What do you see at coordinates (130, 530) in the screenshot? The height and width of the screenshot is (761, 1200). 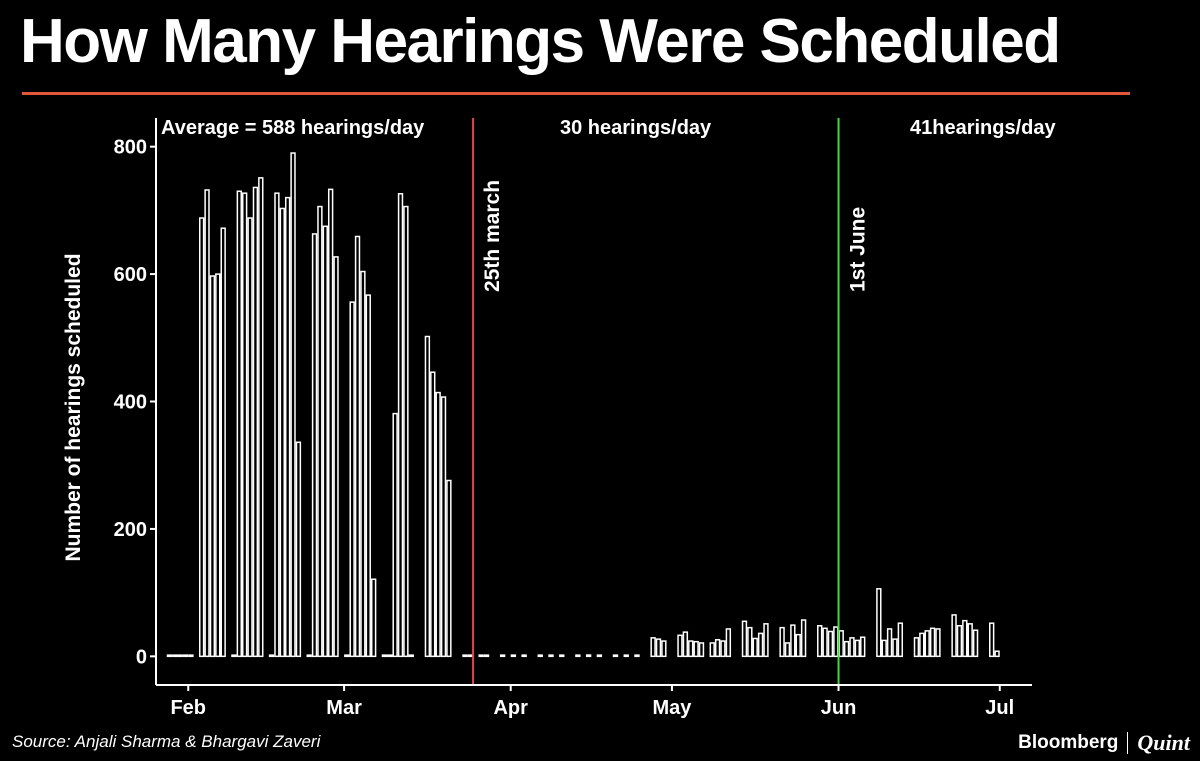 I see `y-tick-label-200: 200` at bounding box center [130, 530].